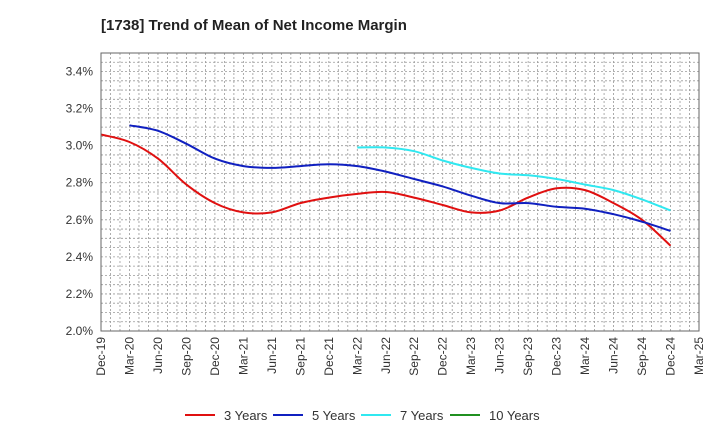  What do you see at coordinates (557, 356) in the screenshot?
I see `x-tick-label: Dec-23` at bounding box center [557, 356].